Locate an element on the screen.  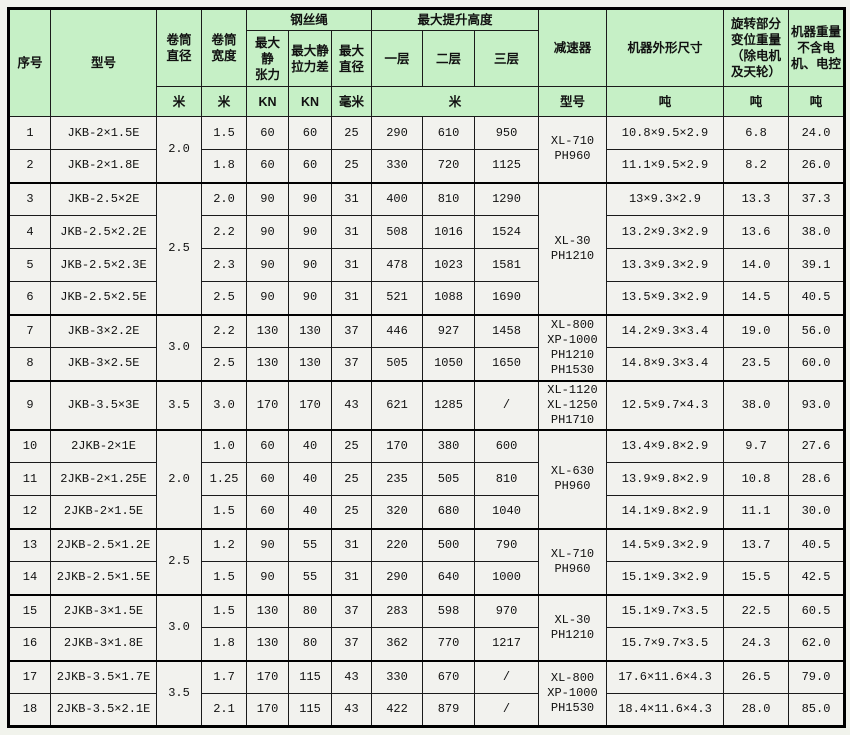
header-max-static-tension-diff: 最大静 拉力差 is located at coordinates (310, 58).